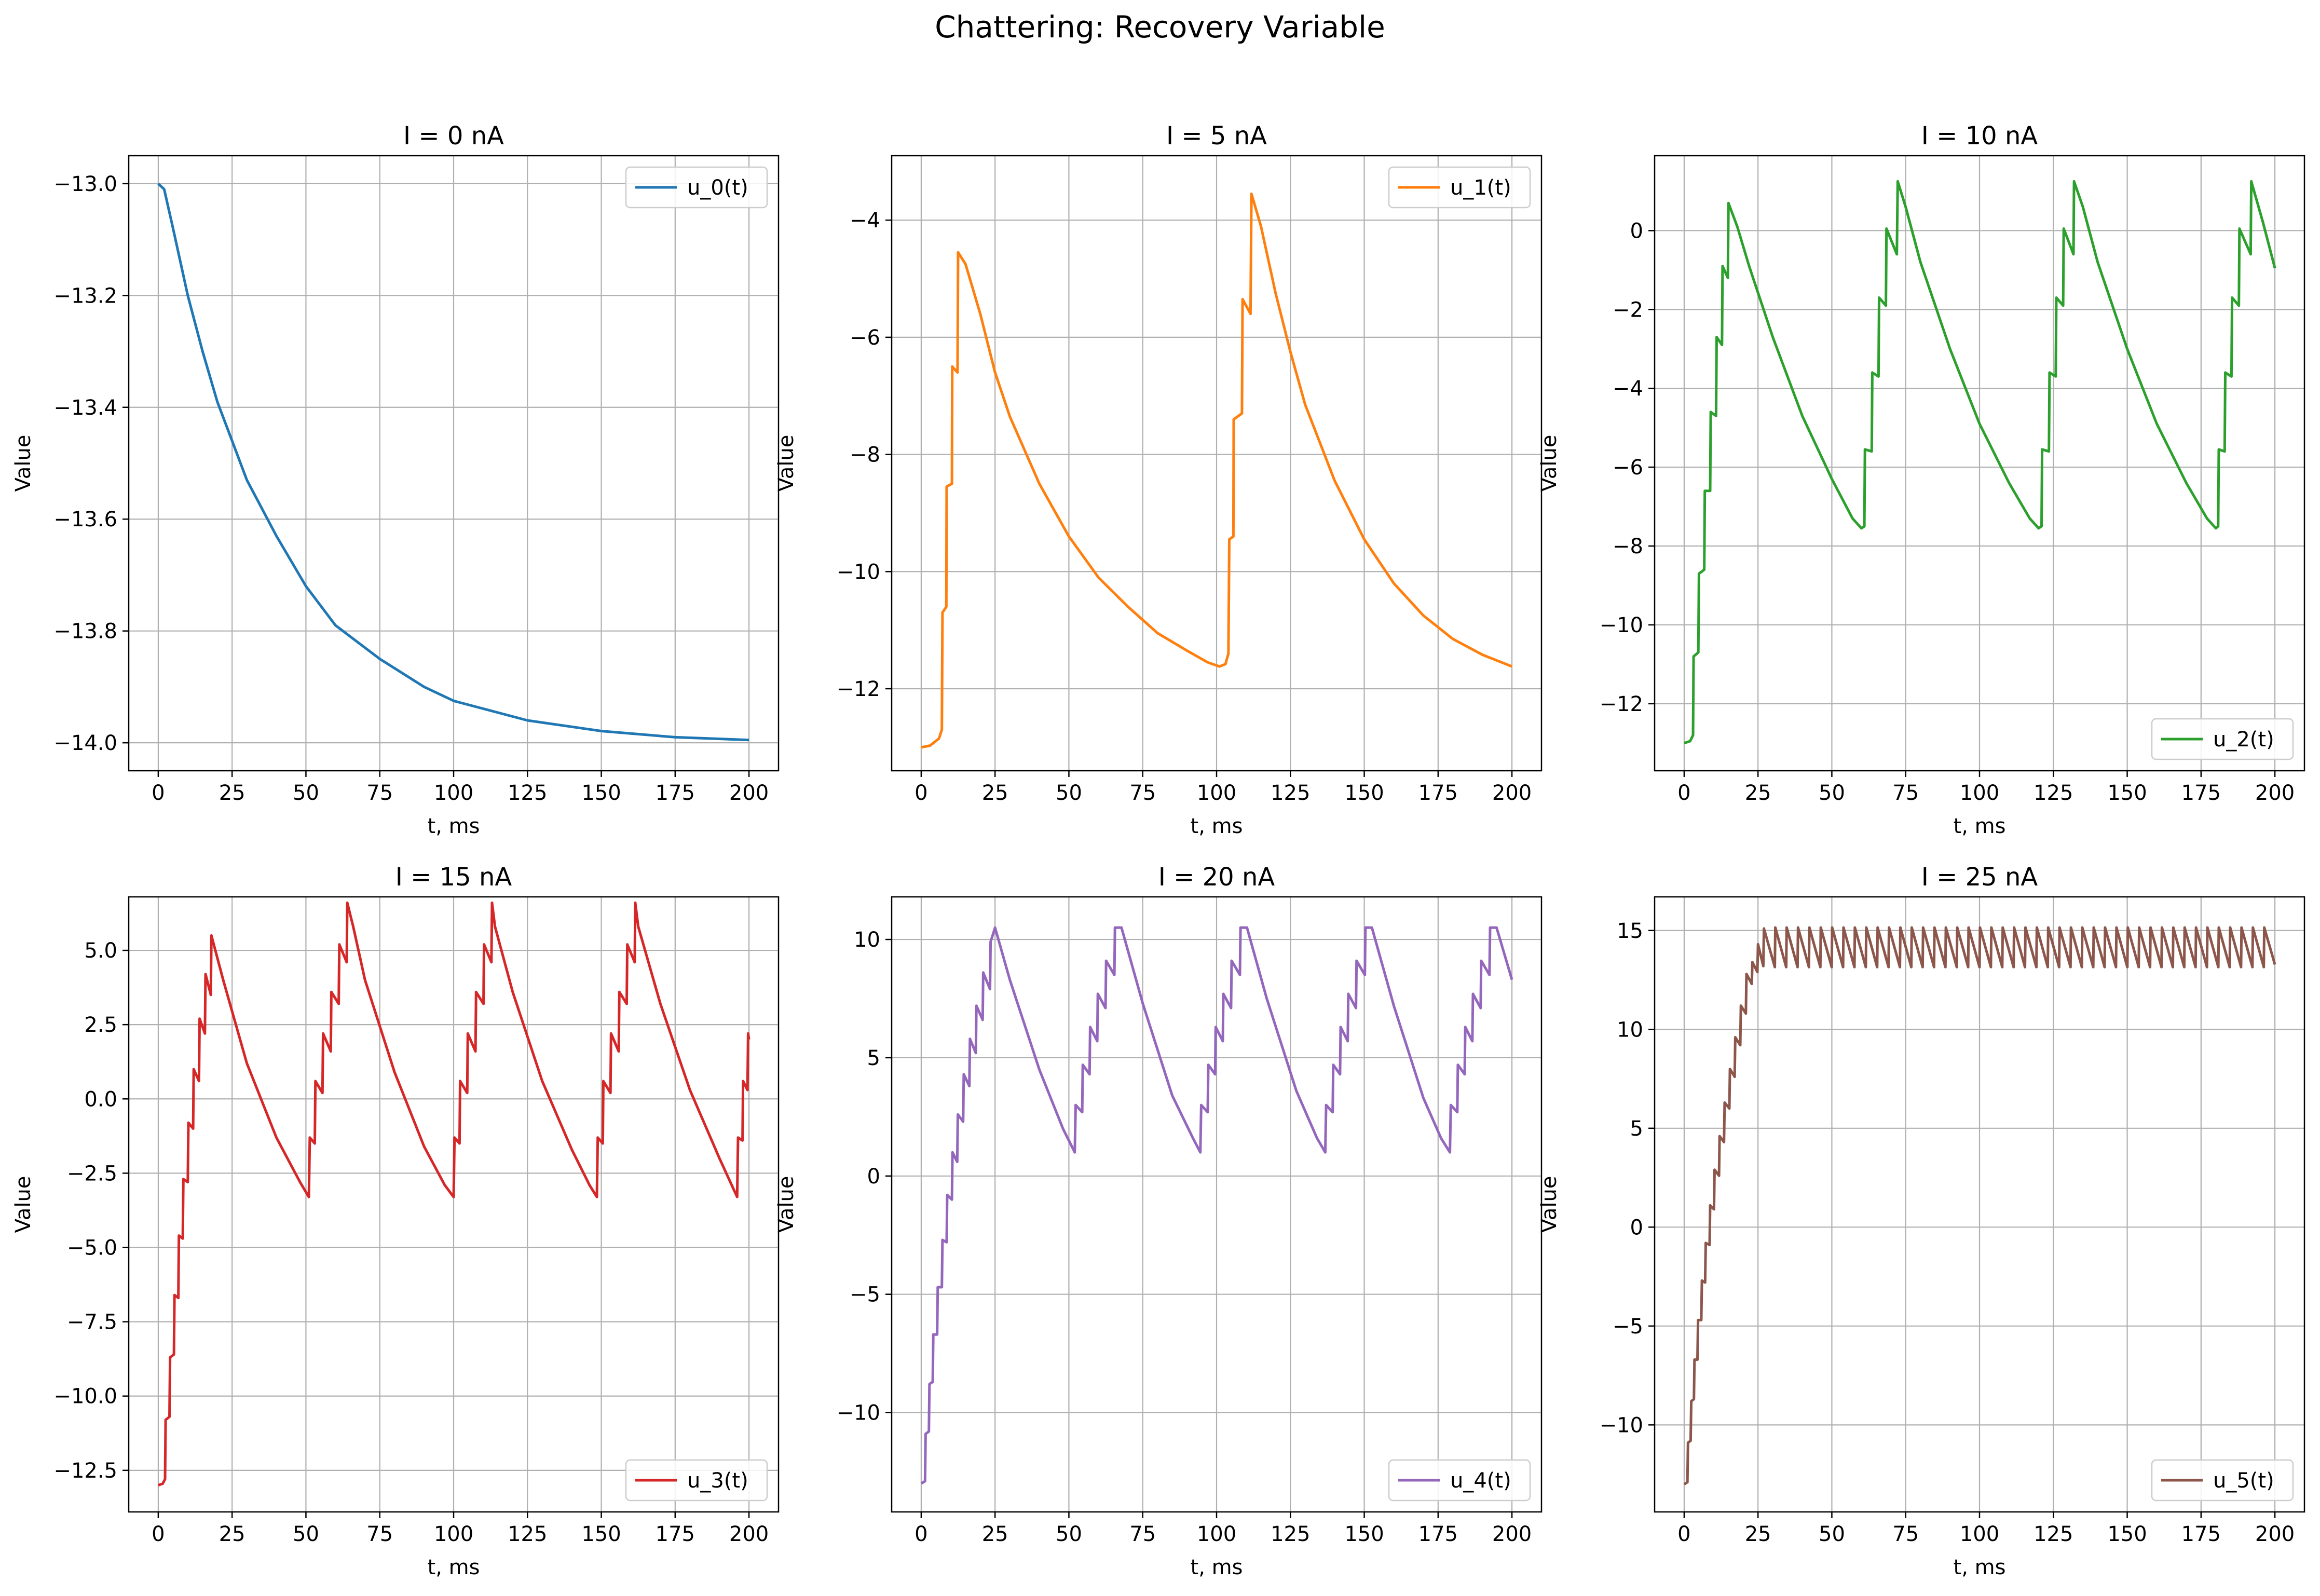 The image size is (2320, 1596). I want to click on y-tick-label: 5.0, so click(100, 951).